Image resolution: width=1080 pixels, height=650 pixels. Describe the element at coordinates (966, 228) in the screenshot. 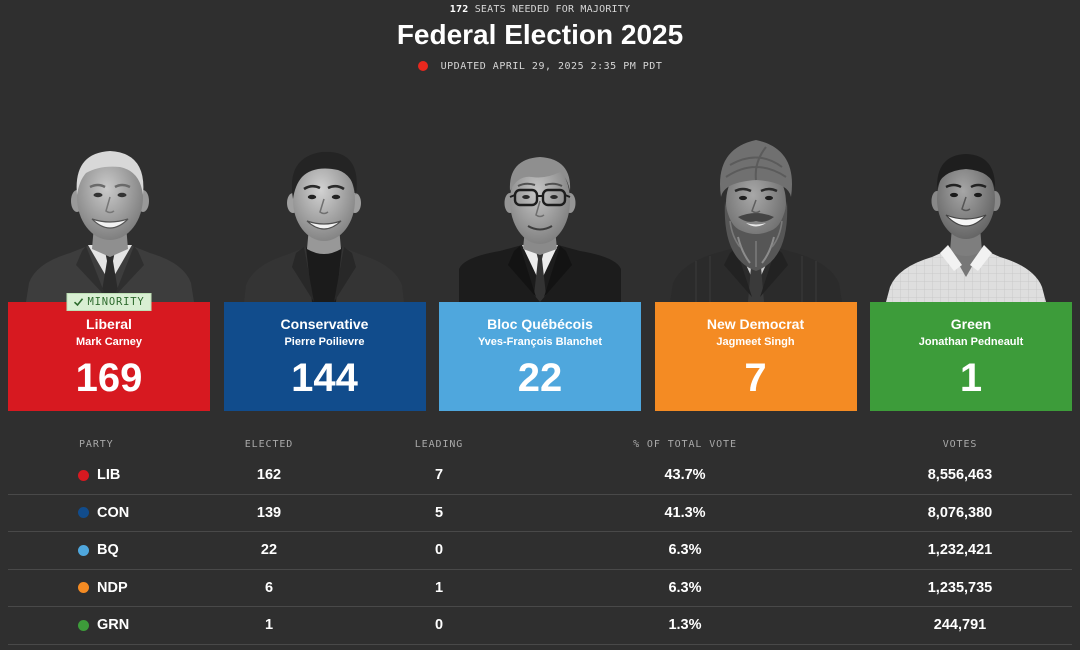

I see `leader-portrait-green` at that location.